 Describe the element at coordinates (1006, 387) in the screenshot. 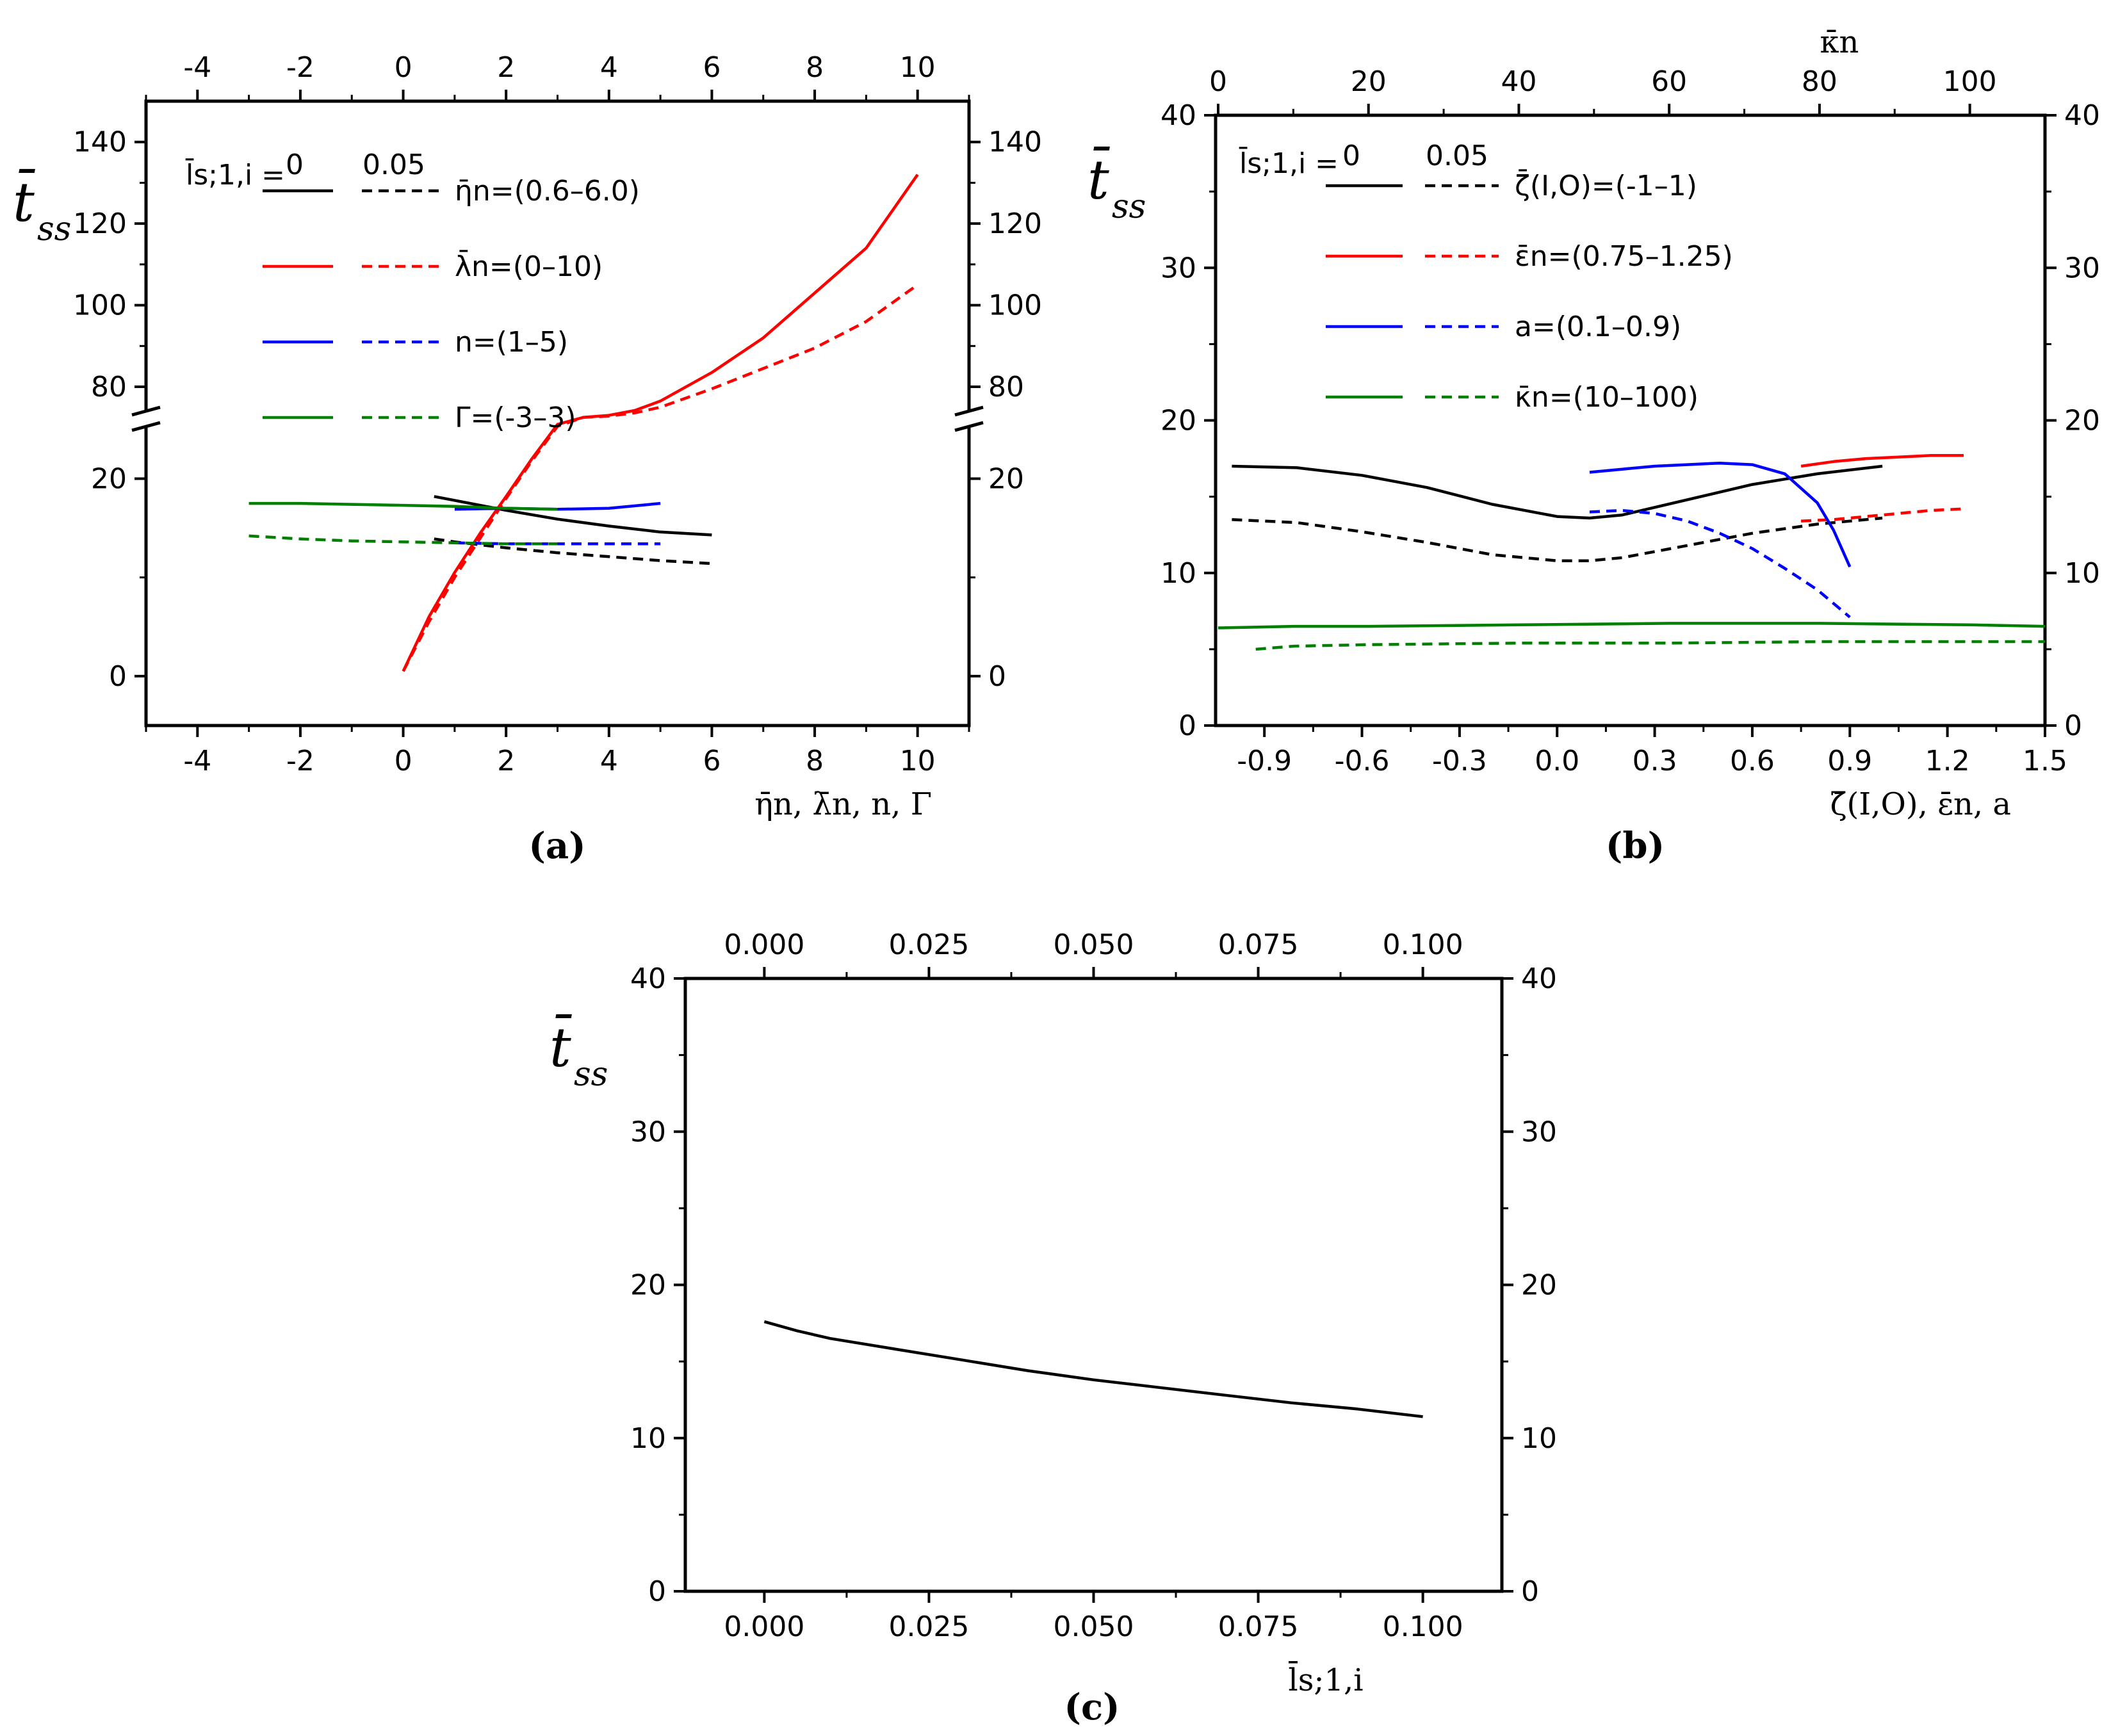

I see `y-tick-label-right: 80` at that location.